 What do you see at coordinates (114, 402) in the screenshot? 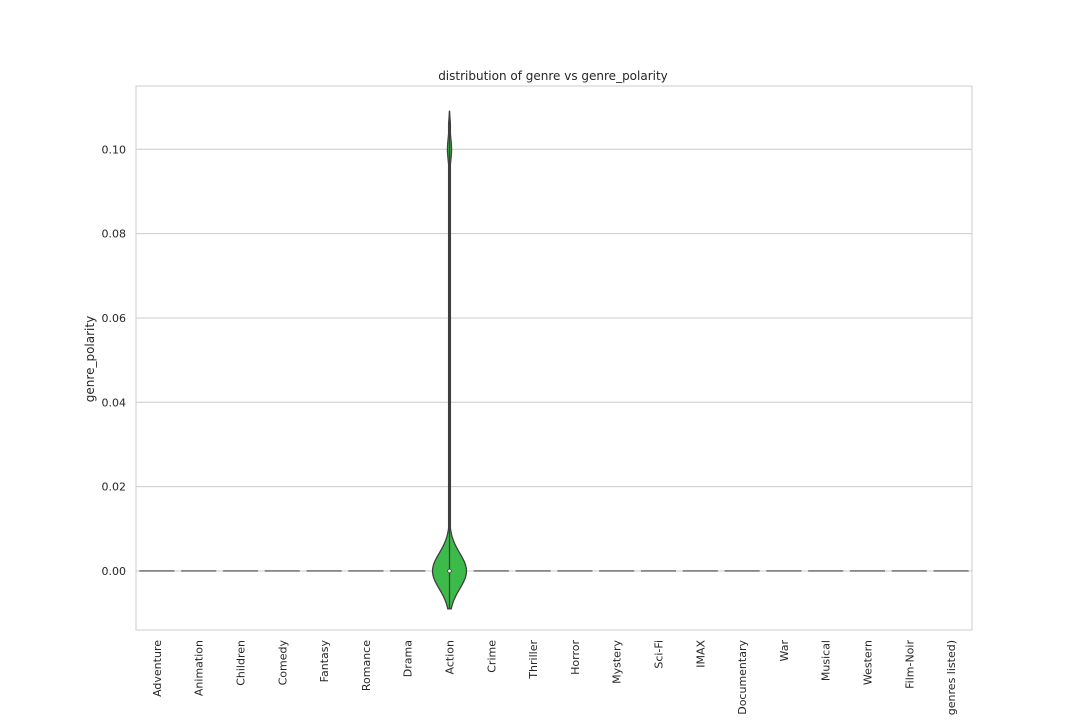
I see `y-tick-label: 0.04` at bounding box center [114, 402].